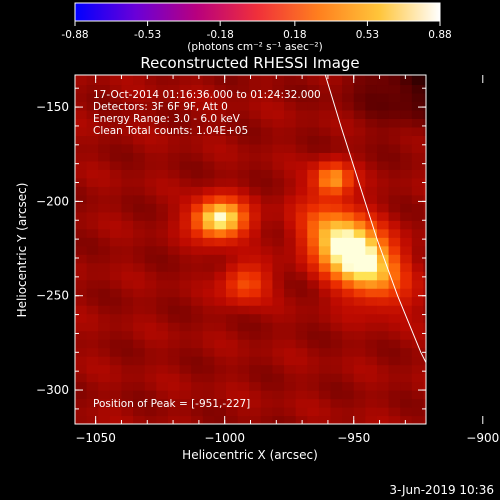  I want to click on y-tick-label: −150, so click(52, 107).